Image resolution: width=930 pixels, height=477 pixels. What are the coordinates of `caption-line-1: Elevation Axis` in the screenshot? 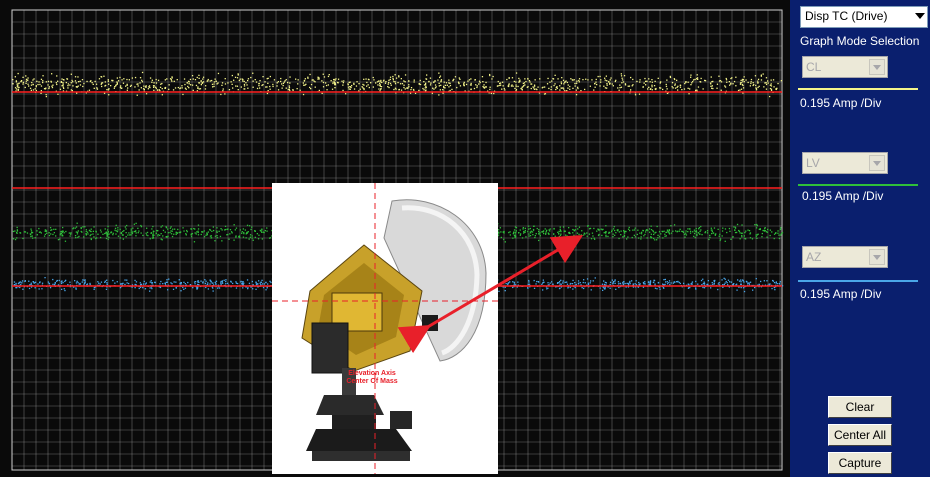 It's located at (372, 373).